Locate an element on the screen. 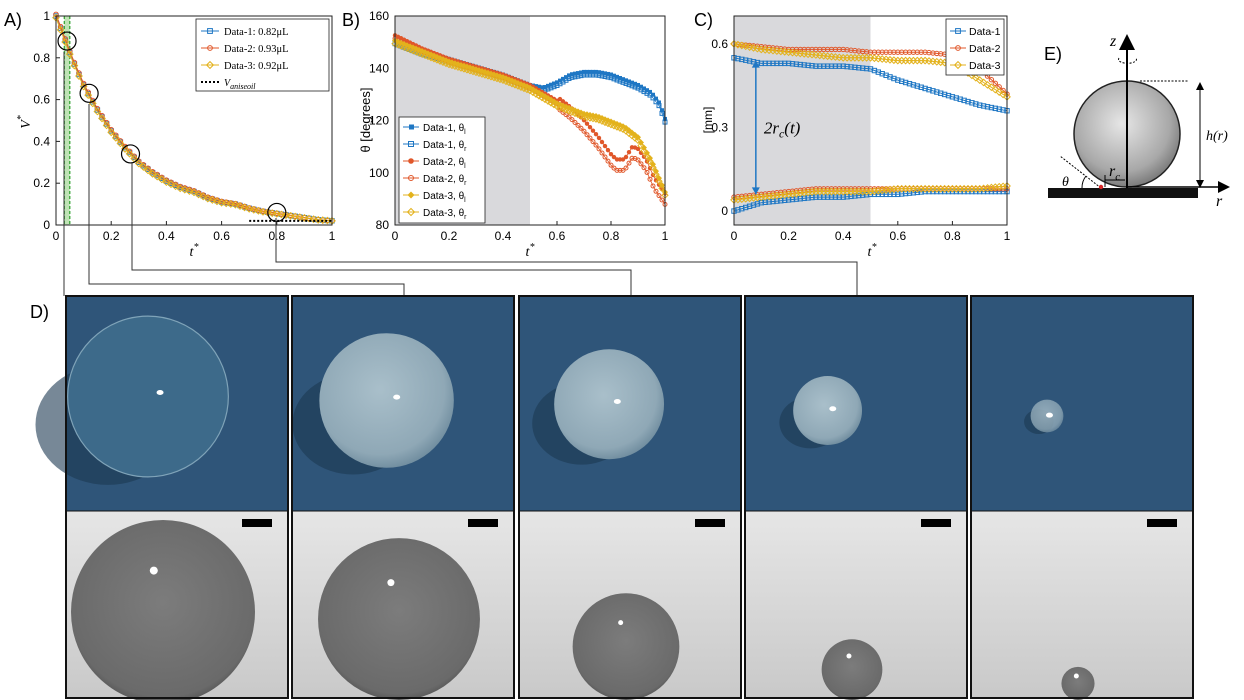 The width and height of the screenshot is (1244, 700). b-ytick-label: 100 is located at coordinates (379, 173).